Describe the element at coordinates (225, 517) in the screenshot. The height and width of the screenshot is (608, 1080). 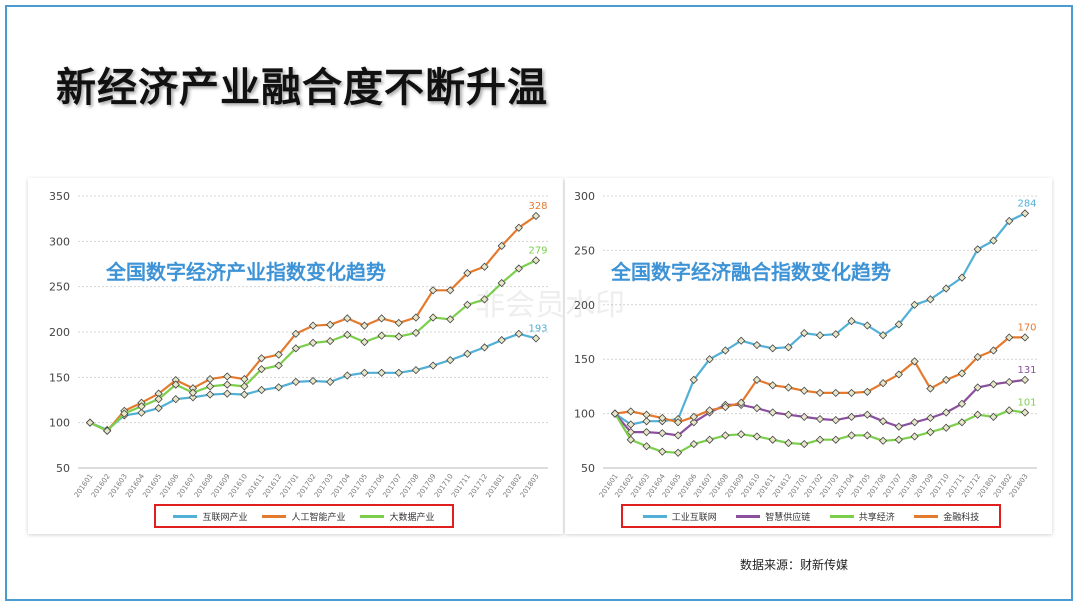
I see `legend-label: 互联网产业` at that location.